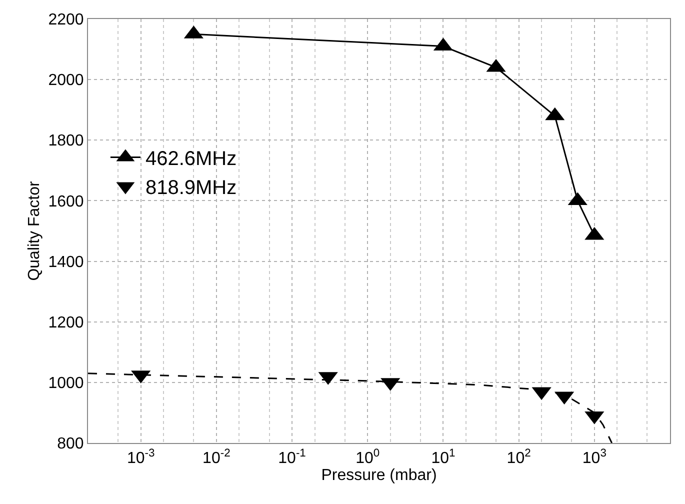 This screenshot has width=685, height=504. Describe the element at coordinates (66, 201) in the screenshot. I see `y-tick-label: 1600` at that location.